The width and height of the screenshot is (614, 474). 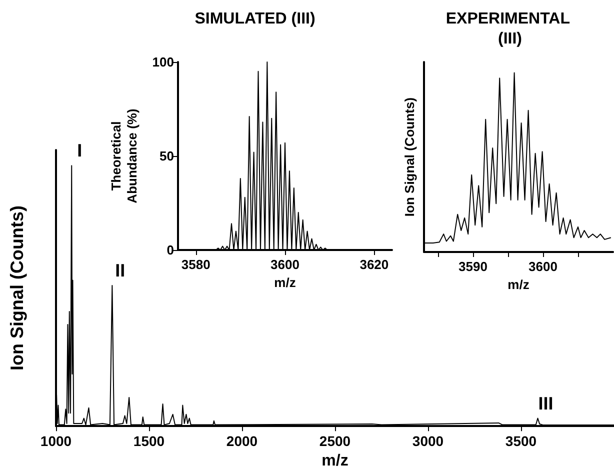 I want to click on x-tick-label: 3500, so click(x=521, y=441).